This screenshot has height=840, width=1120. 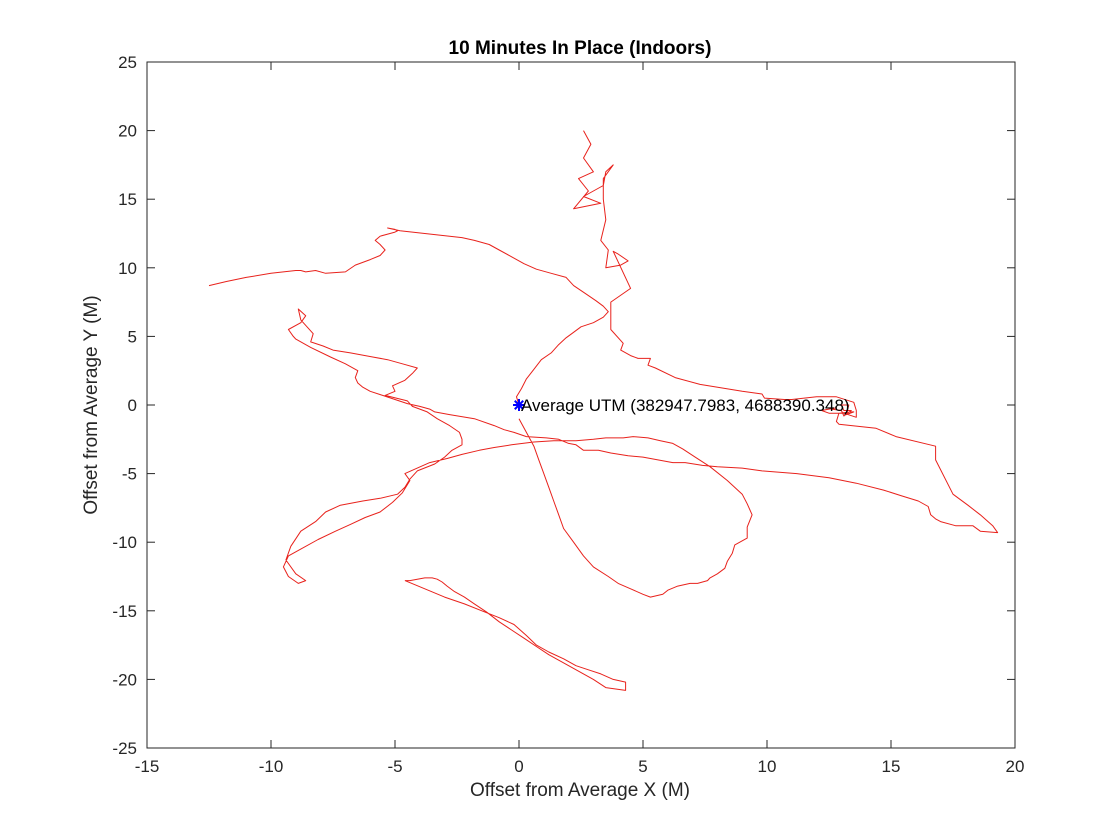 What do you see at coordinates (394, 766) in the screenshot?
I see `x-tick-label: -5` at bounding box center [394, 766].